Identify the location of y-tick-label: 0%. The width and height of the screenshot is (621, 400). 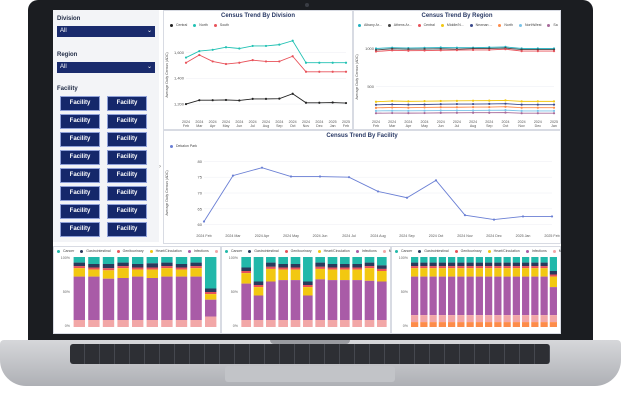
(236, 326).